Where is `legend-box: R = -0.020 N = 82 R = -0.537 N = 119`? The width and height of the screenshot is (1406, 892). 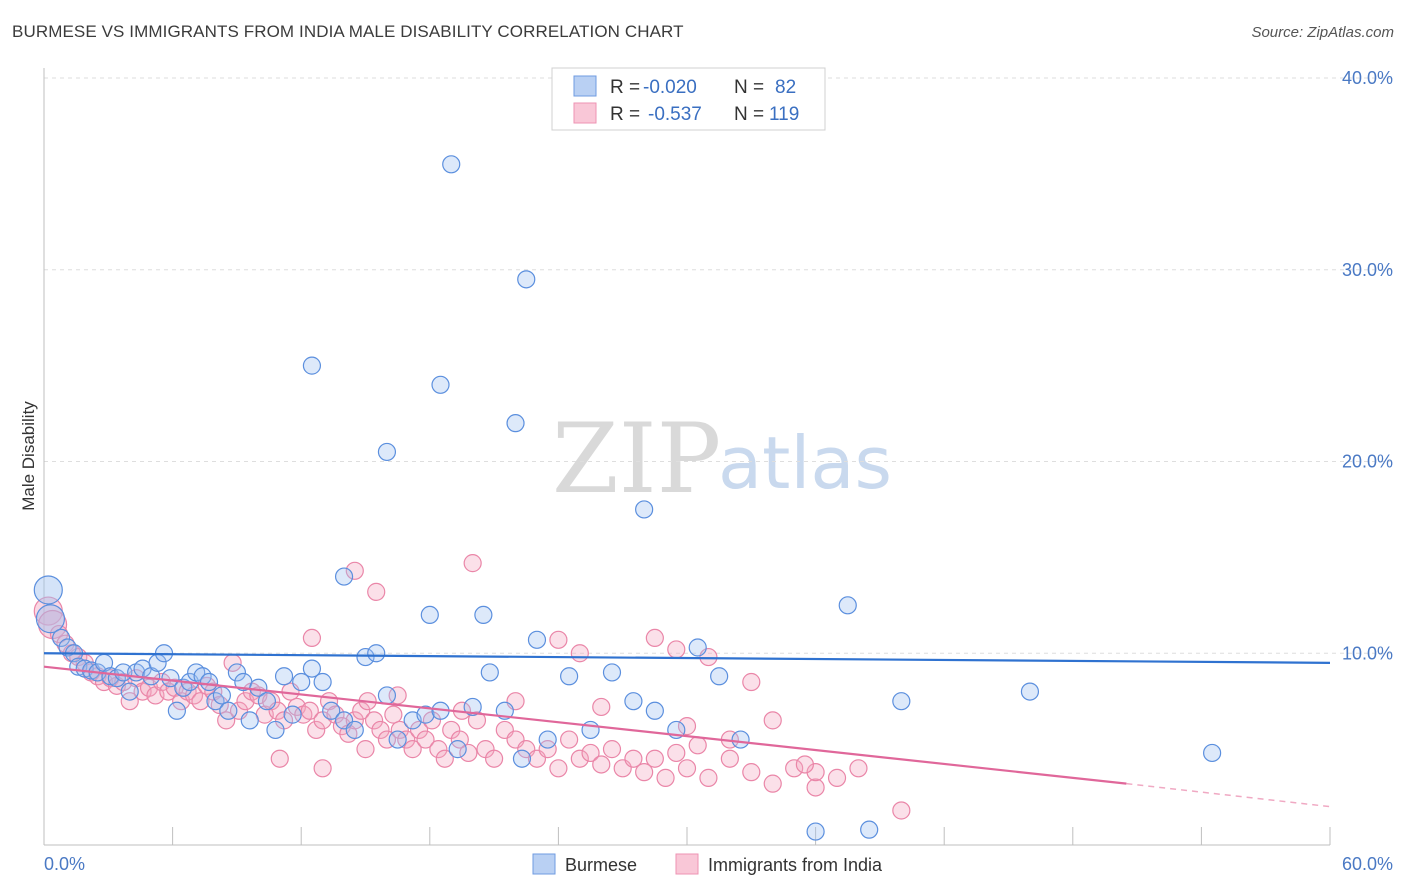
legend-box: R = -0.020 N = 82 R = -0.537 N = 119 is located at coordinates (688, 99).